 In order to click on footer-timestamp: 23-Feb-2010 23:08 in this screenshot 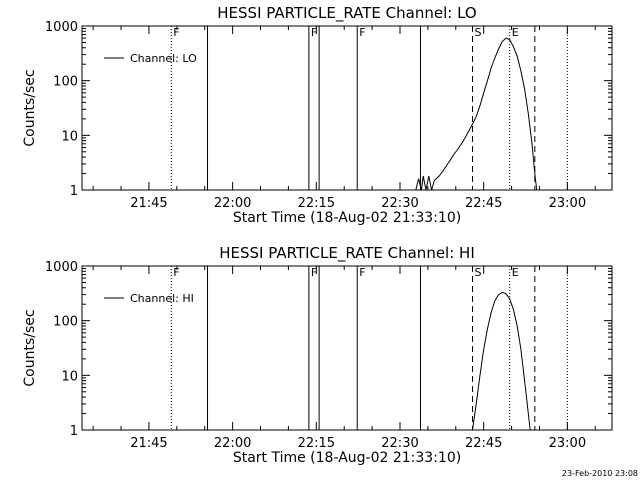, I will do `click(599, 473)`.